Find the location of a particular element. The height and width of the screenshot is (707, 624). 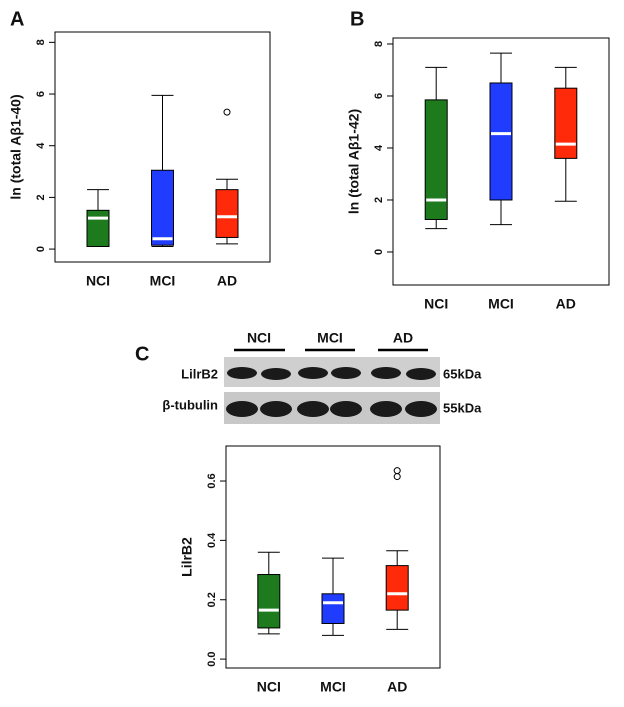

size-label: 65kDa is located at coordinates (462, 373).